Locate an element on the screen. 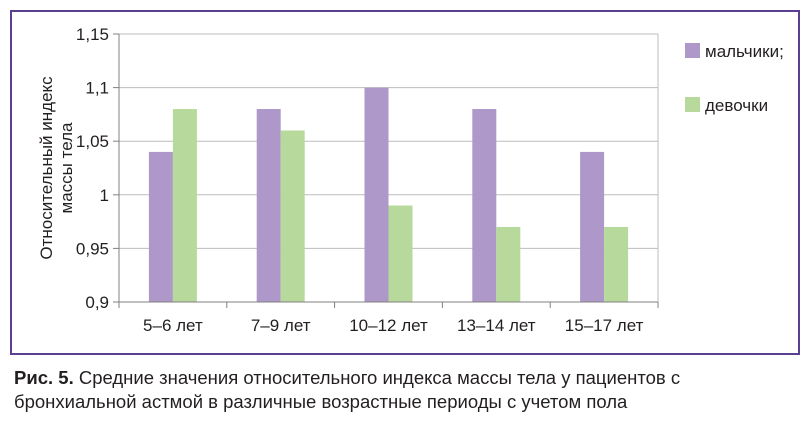 The height and width of the screenshot is (426, 812). y-label-line: Относительный индекс is located at coordinates (46, 168).